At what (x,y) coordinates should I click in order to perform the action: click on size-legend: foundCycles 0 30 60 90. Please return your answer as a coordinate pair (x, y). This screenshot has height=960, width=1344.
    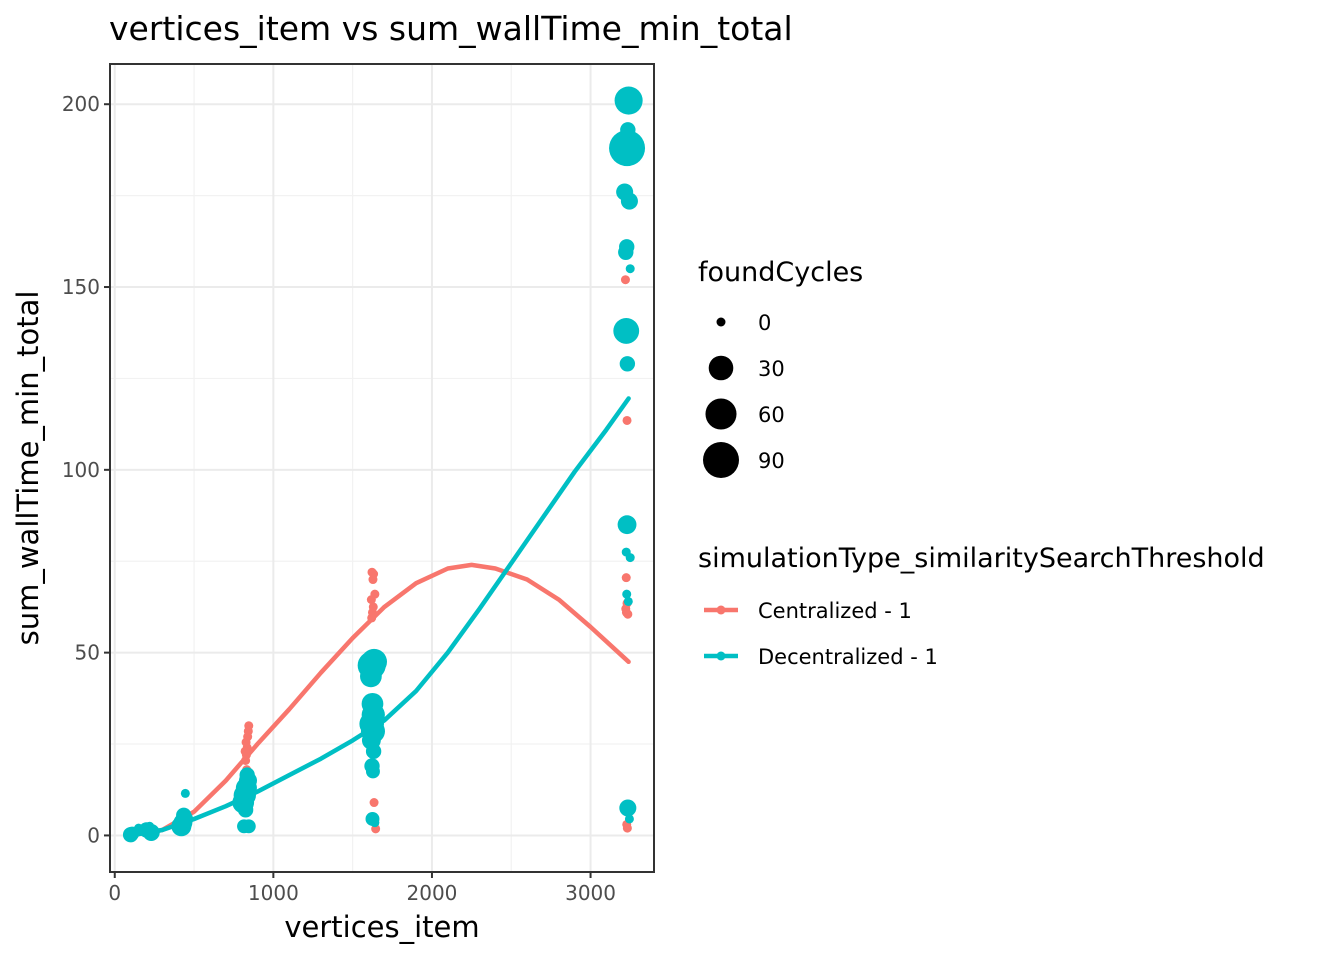
    Looking at the image, I should click on (780, 367).